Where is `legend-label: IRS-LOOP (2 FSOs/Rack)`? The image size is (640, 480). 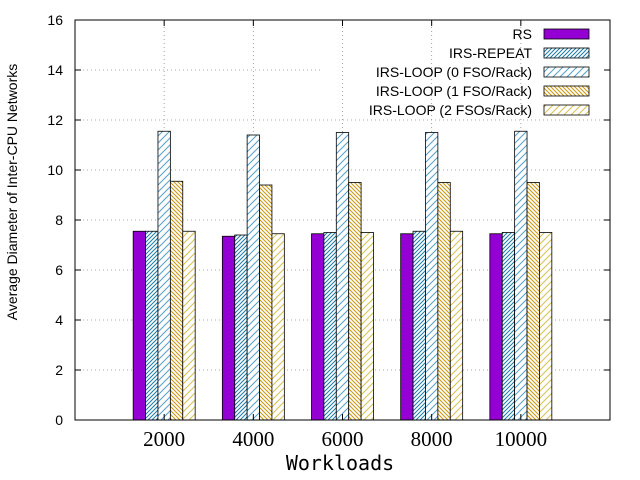
legend-label: IRS-LOOP (2 FSOs/Rack) is located at coordinates (450, 110).